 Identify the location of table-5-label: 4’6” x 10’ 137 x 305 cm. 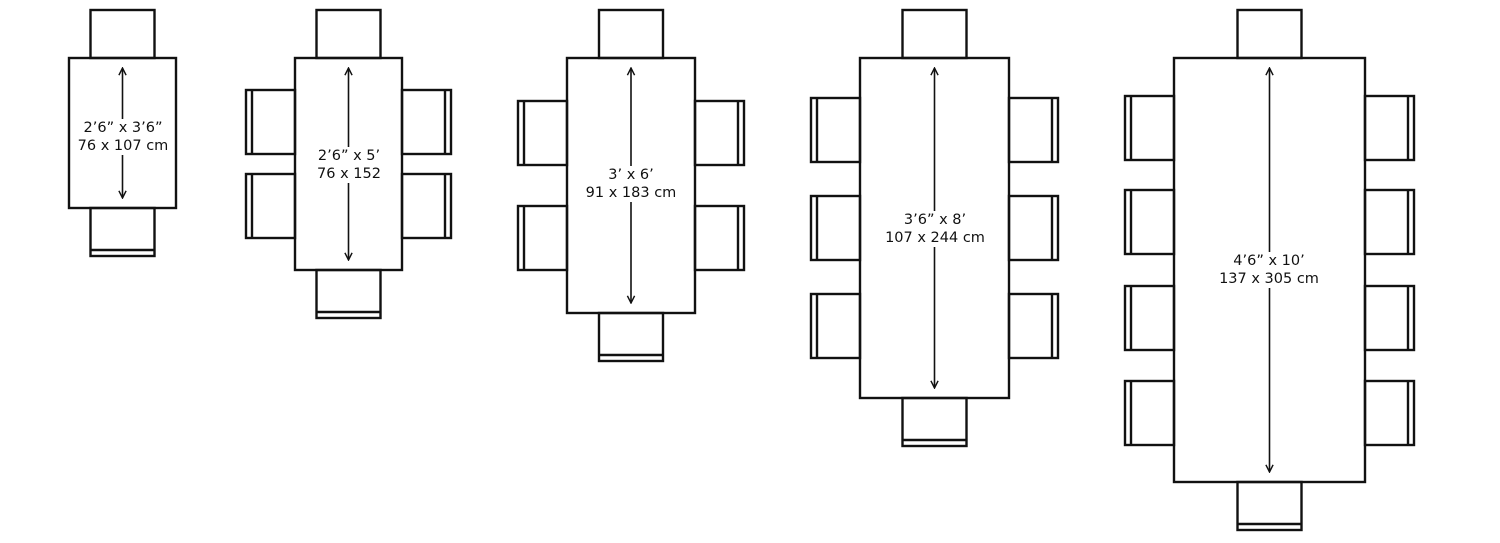
(1269, 270).